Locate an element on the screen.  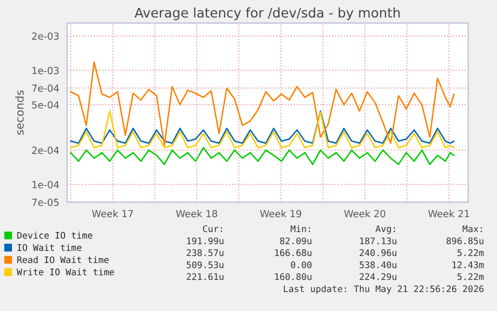
text: 221.61u is located at coordinates (205, 276).